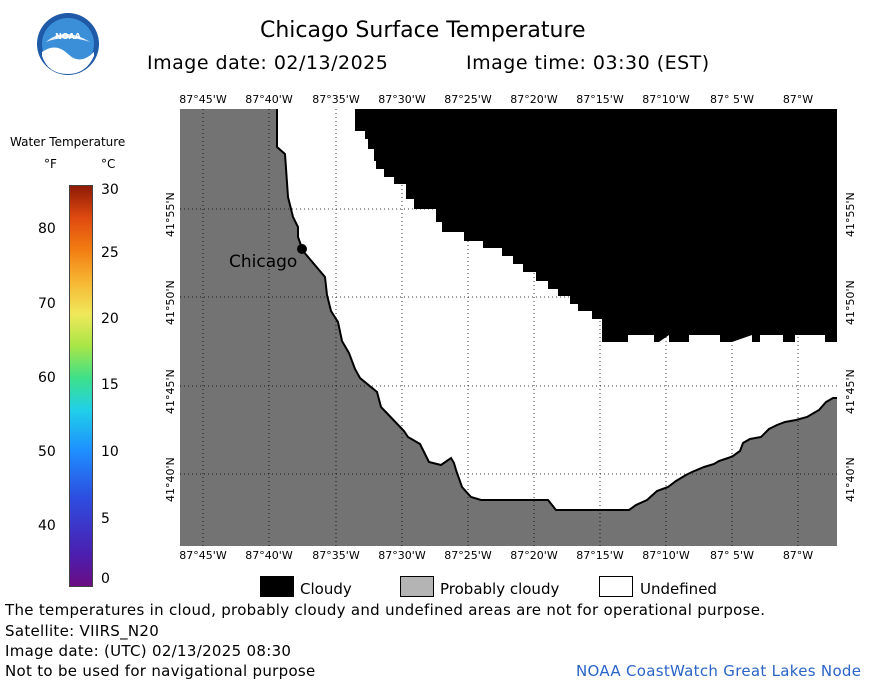 The width and height of the screenshot is (876, 687). What do you see at coordinates (732, 99) in the screenshot?
I see `lon-label-top: 87° 5'W` at bounding box center [732, 99].